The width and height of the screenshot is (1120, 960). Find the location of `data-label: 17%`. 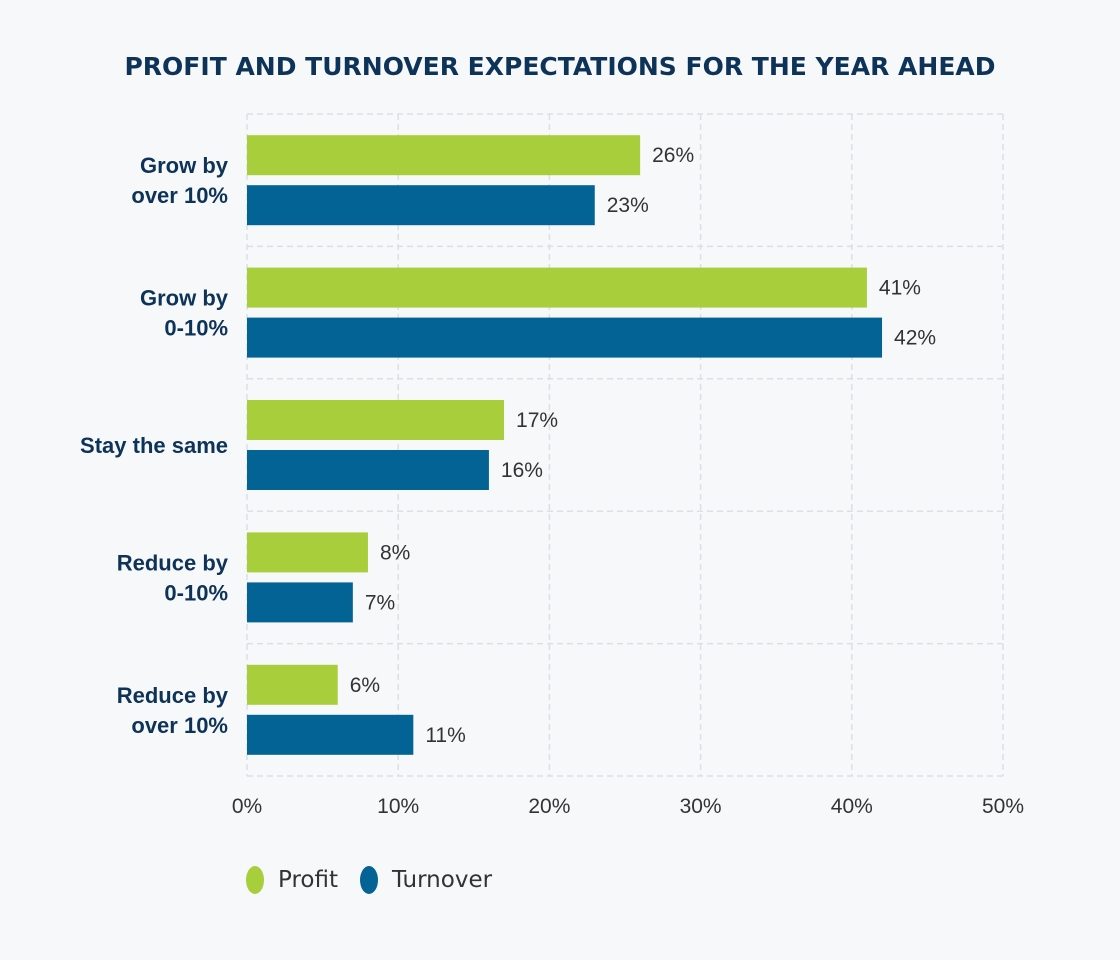

data-label: 17% is located at coordinates (537, 420).